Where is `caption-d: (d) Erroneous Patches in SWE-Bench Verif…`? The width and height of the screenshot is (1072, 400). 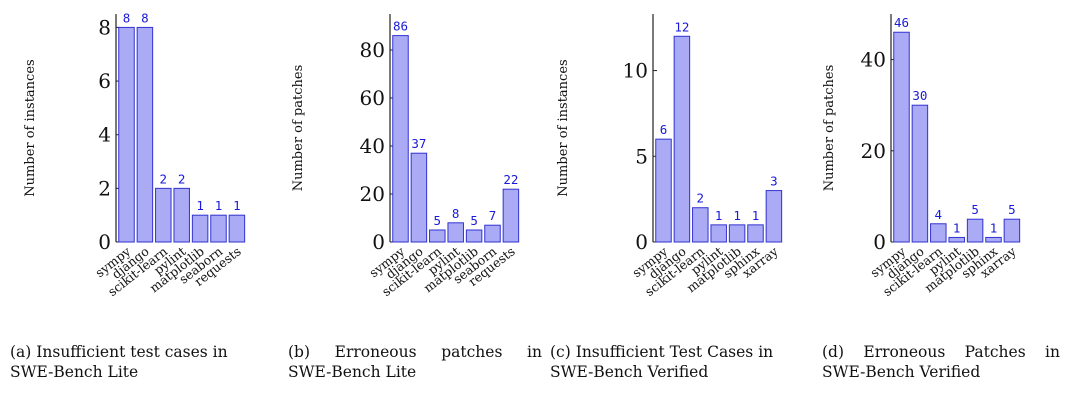
caption-d: (d) Erroneous Patches in SWE-Bench Verif… is located at coordinates (941, 362).